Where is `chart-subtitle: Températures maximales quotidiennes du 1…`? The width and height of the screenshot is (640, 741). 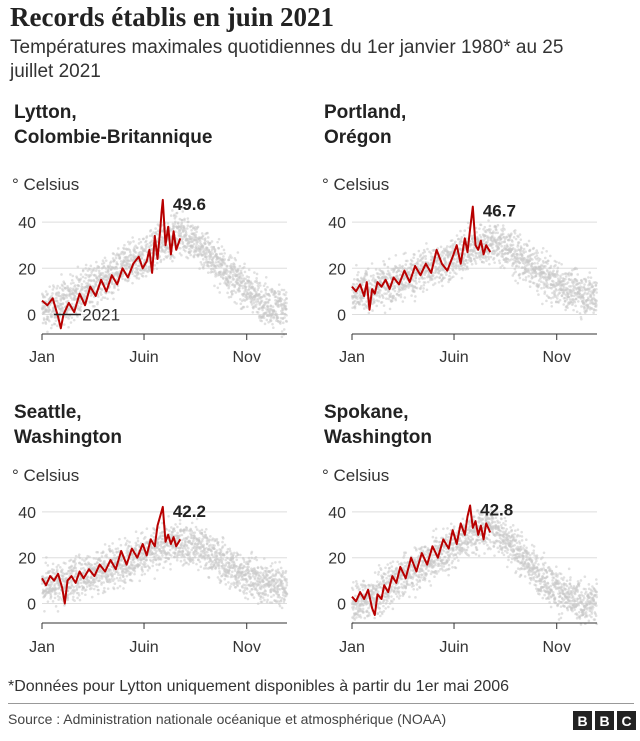 chart-subtitle: Températures maximales quotidiennes du 1… is located at coordinates (287, 59).